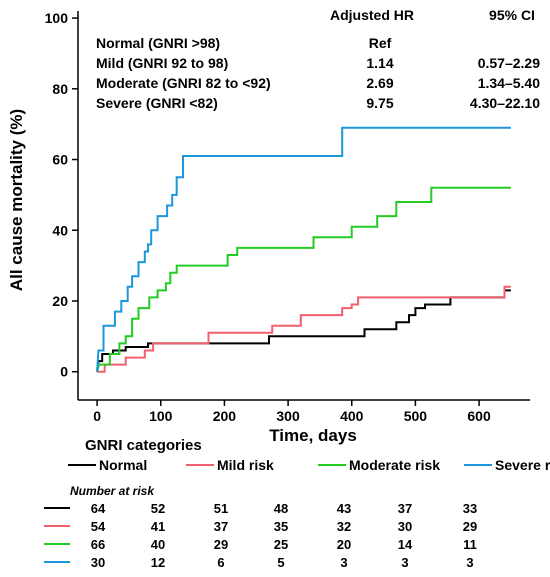 Image resolution: width=550 pixels, height=577 pixels. I want to click on risk-count: 14, so click(405, 544).